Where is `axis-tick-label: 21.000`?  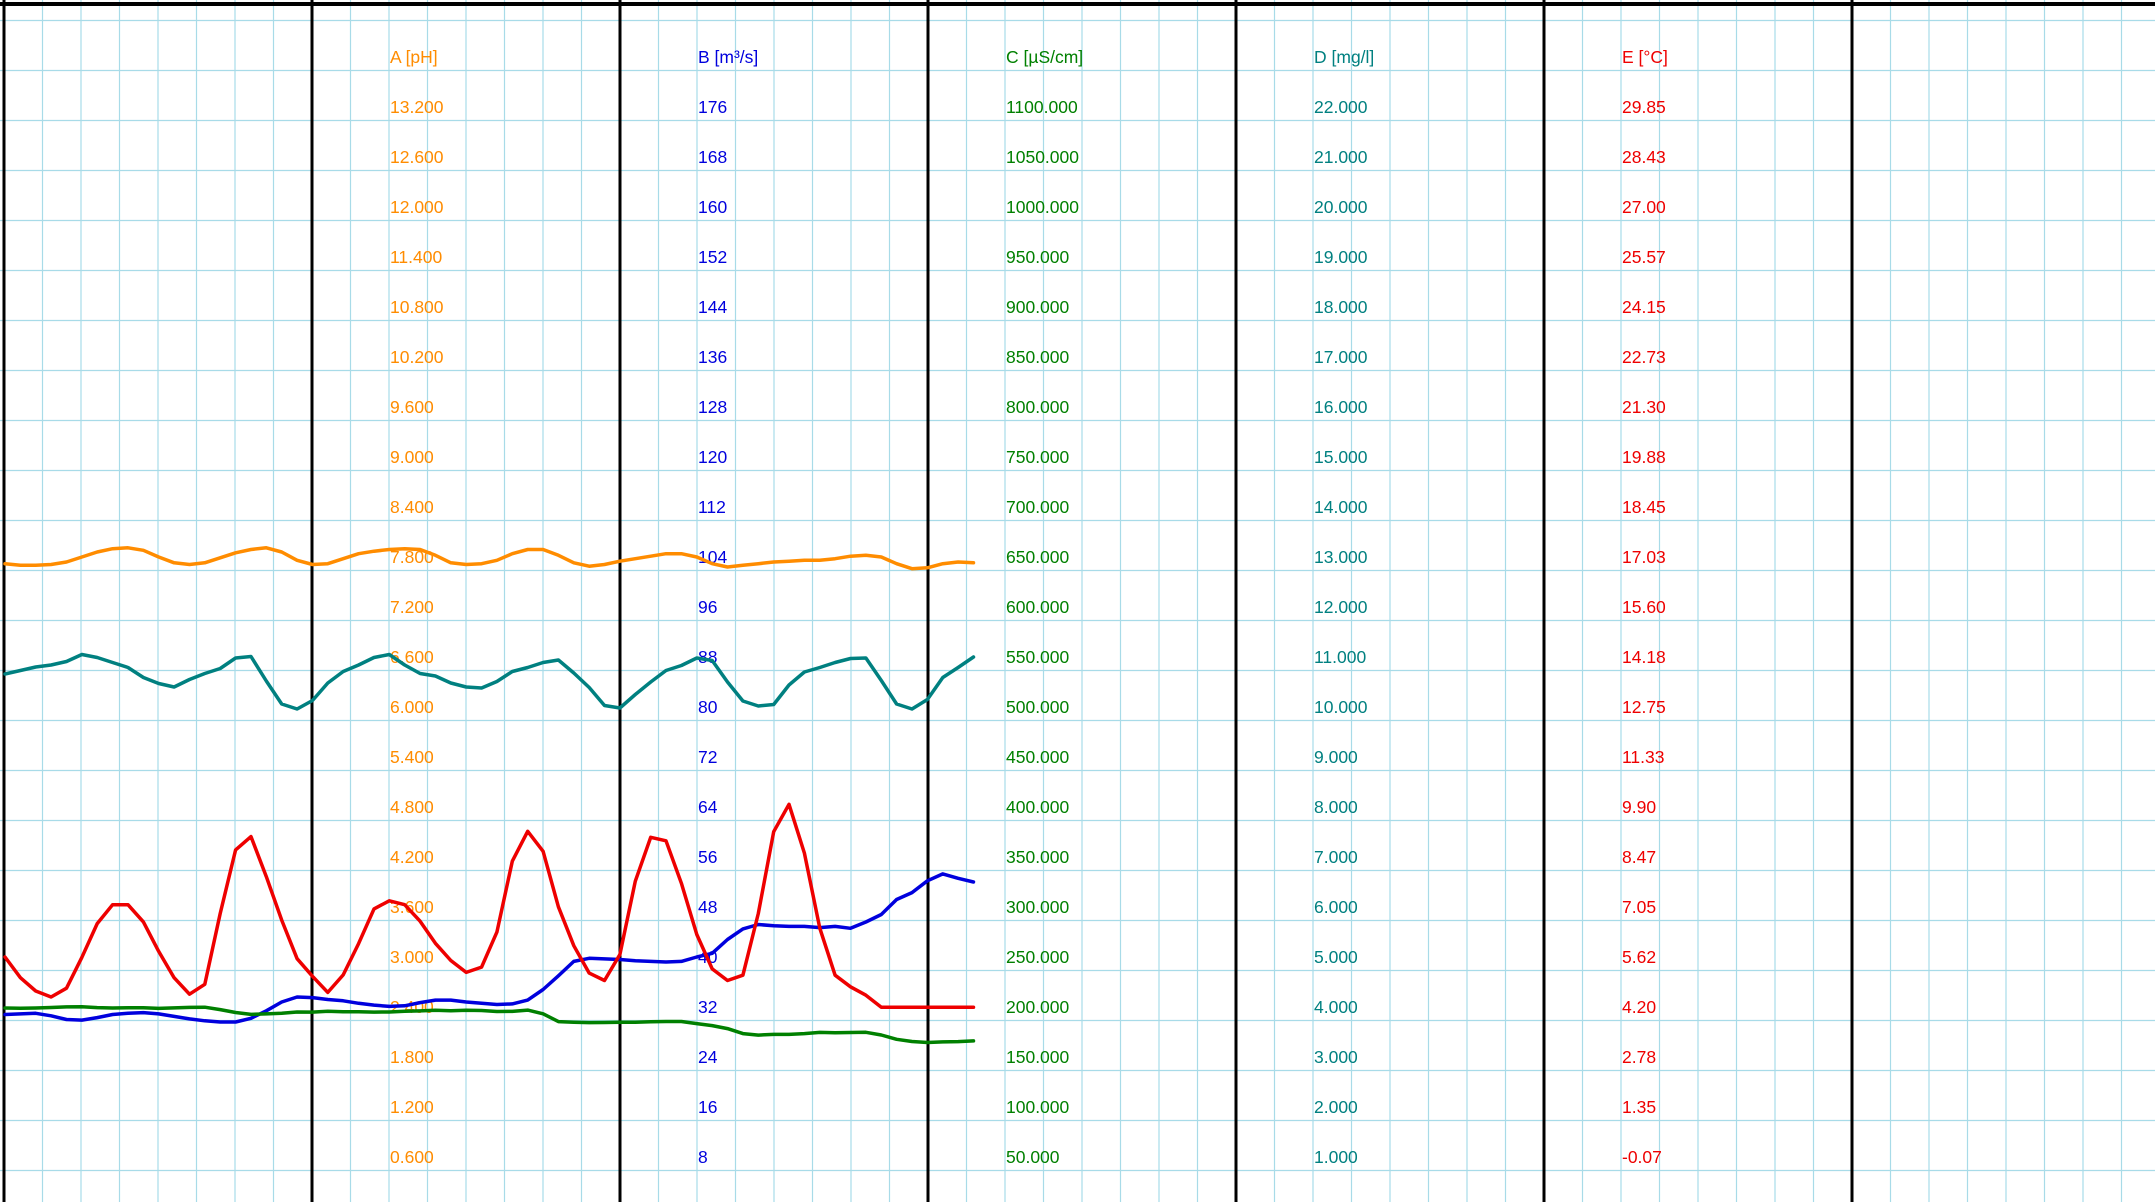 axis-tick-label: 21.000 is located at coordinates (1341, 157).